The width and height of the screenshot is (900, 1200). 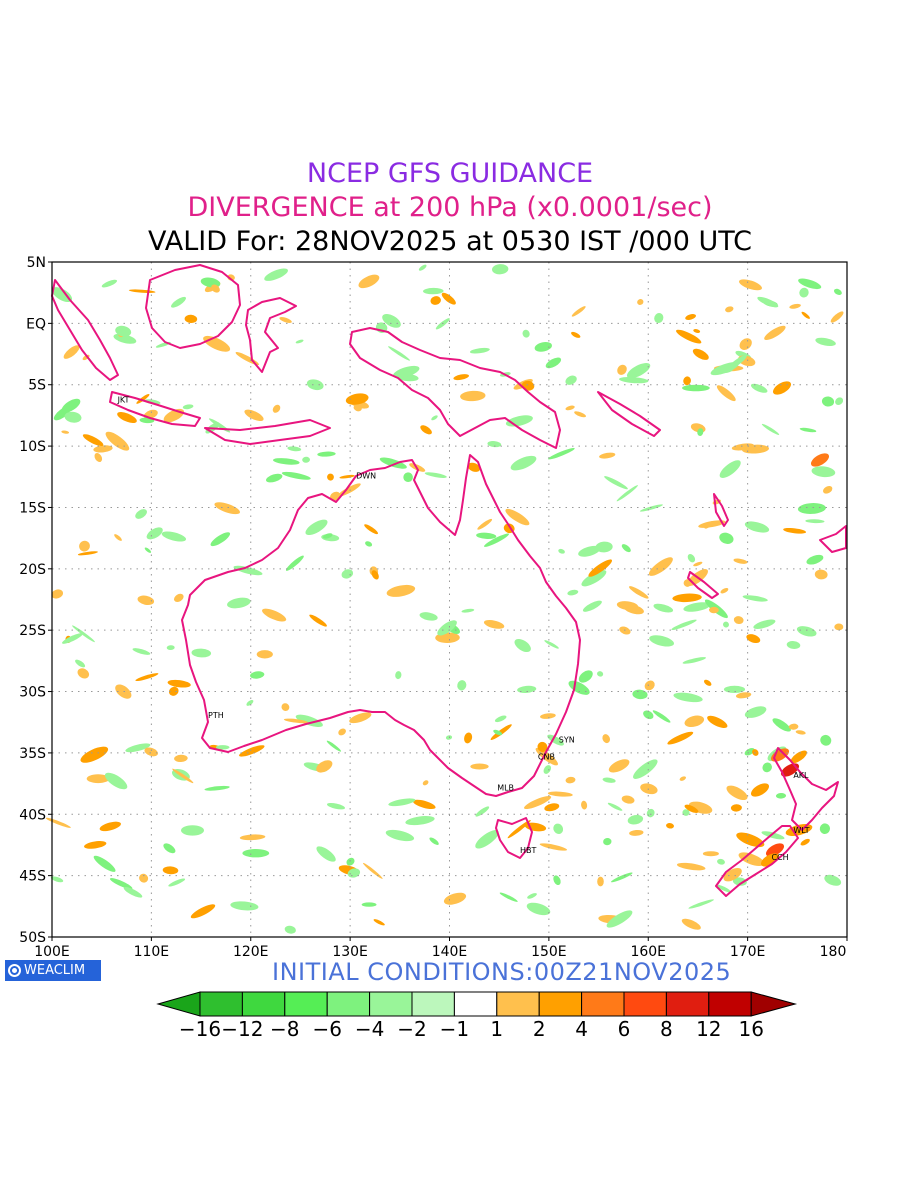 I want to click on city-label-hbt: HBT, so click(x=528, y=850).